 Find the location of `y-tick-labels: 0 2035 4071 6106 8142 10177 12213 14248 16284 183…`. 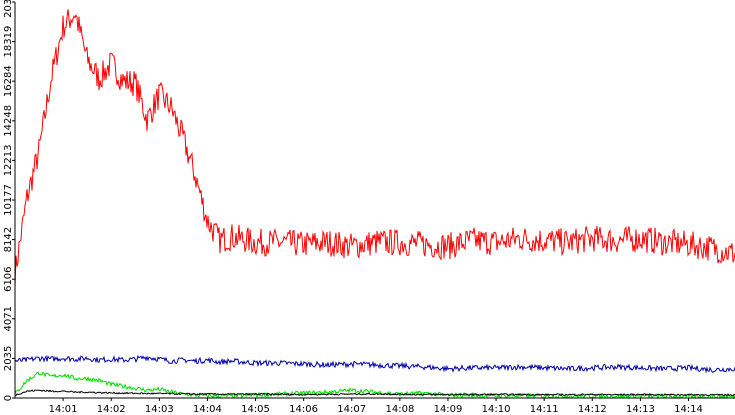

y-tick-labels: 0 2035 4071 6106 8142 10177 12213 14248 16284 183… is located at coordinates (9, 200).